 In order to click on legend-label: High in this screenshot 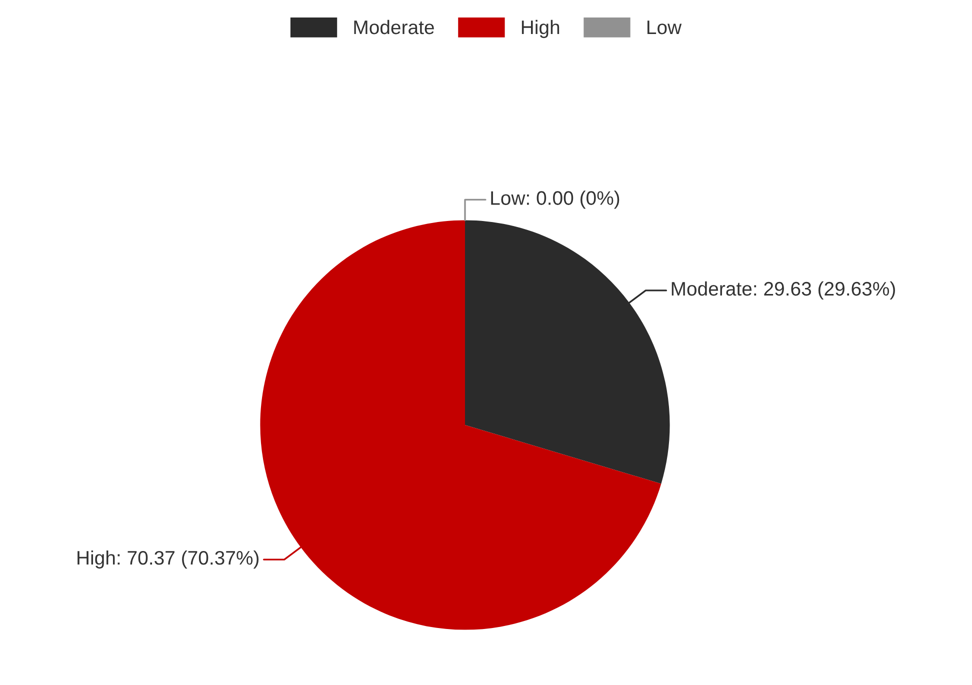, I will do `click(541, 29)`.